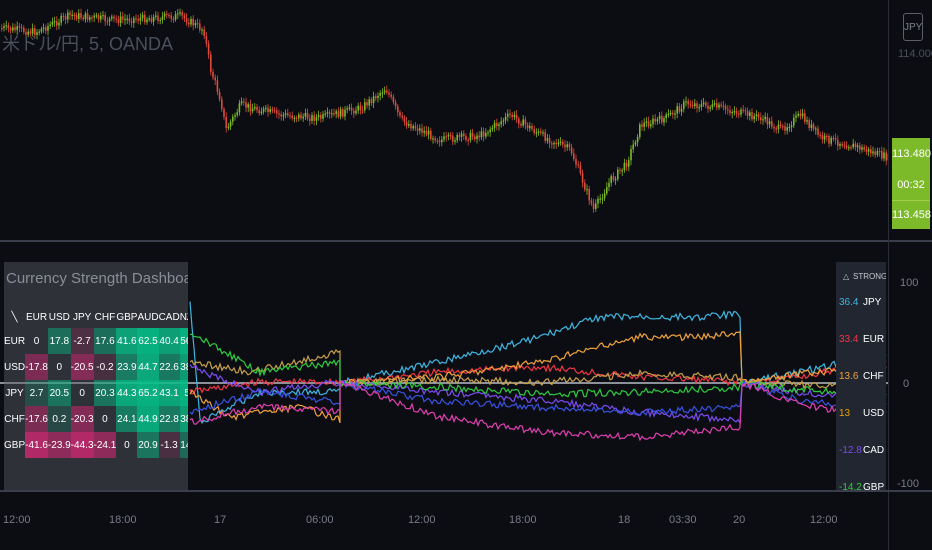 Image resolution: width=932 pixels, height=550 pixels. What do you see at coordinates (874, 486) in the screenshot?
I see `ranking-currency: GBP` at bounding box center [874, 486].